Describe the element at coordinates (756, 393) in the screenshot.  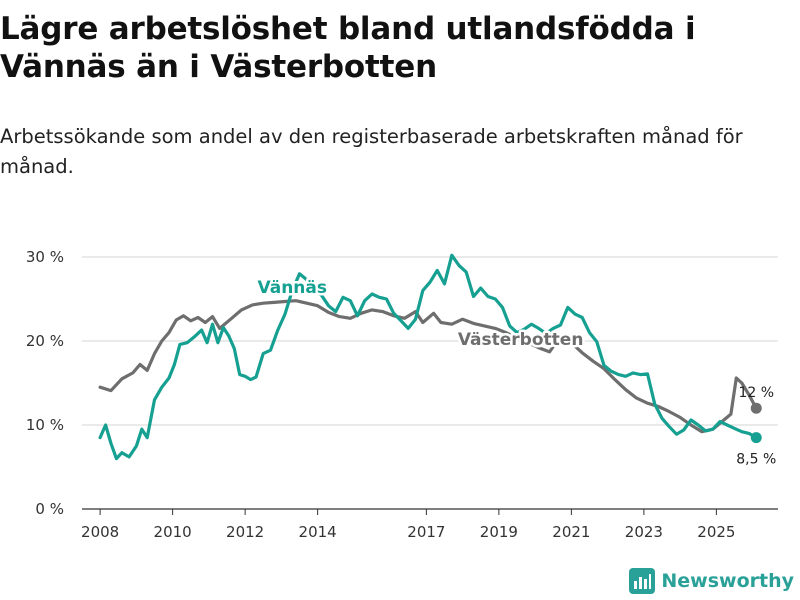
I see `end-value-label: 12 %` at that location.